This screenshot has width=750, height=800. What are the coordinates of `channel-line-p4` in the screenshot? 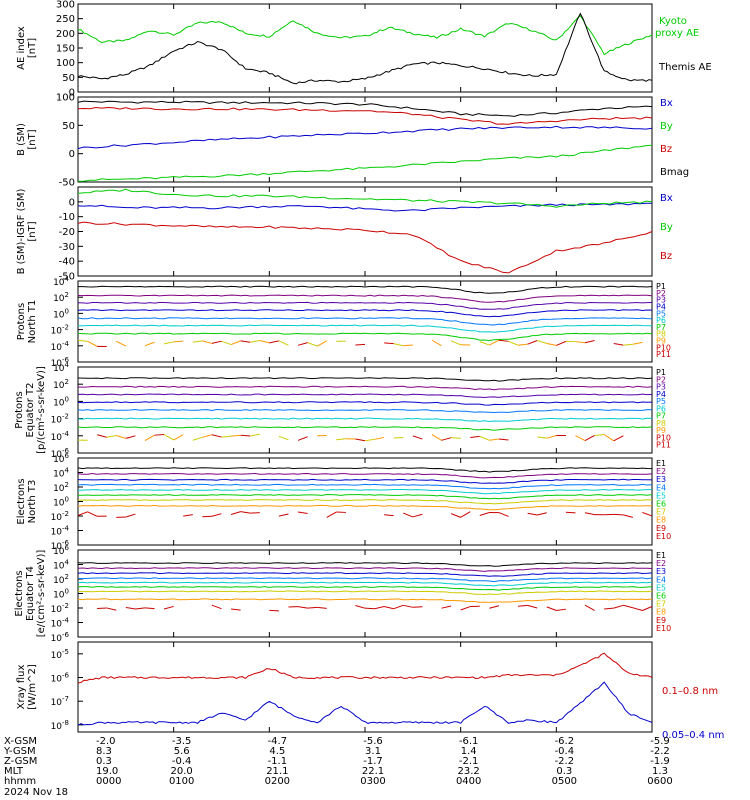 It's located at (365, 403).